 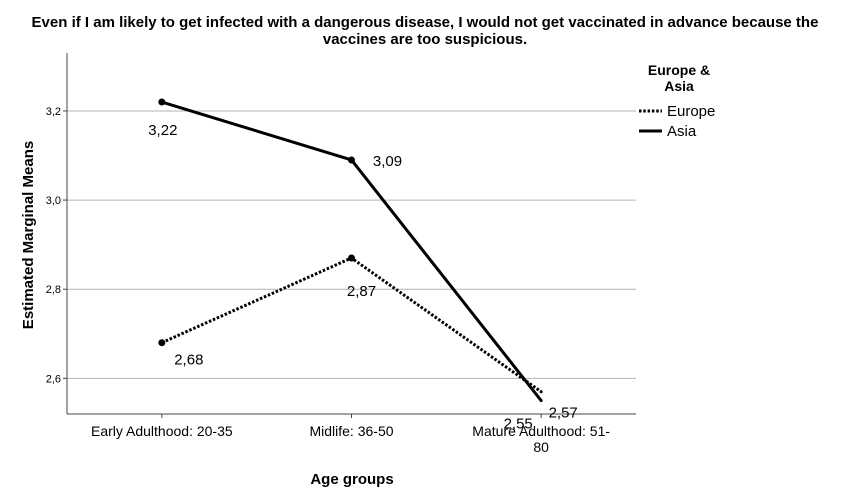 What do you see at coordinates (53, 201) in the screenshot?
I see `y-tick-label: 3,0` at bounding box center [53, 201].